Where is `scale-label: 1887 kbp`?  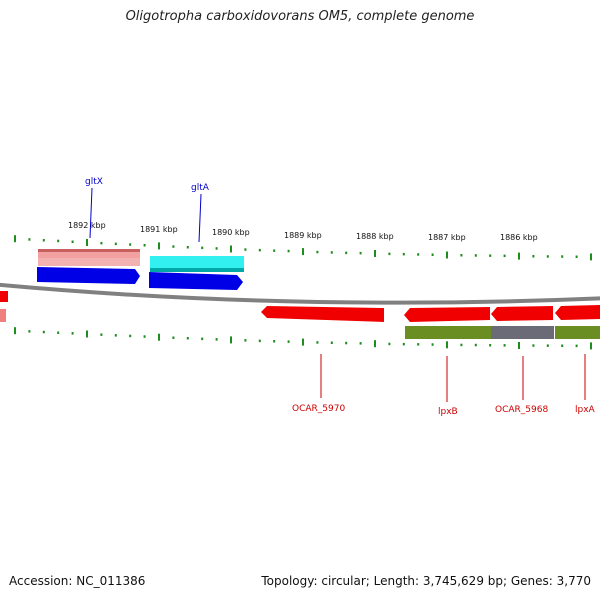 scale-label: 1887 kbp is located at coordinates (447, 237).